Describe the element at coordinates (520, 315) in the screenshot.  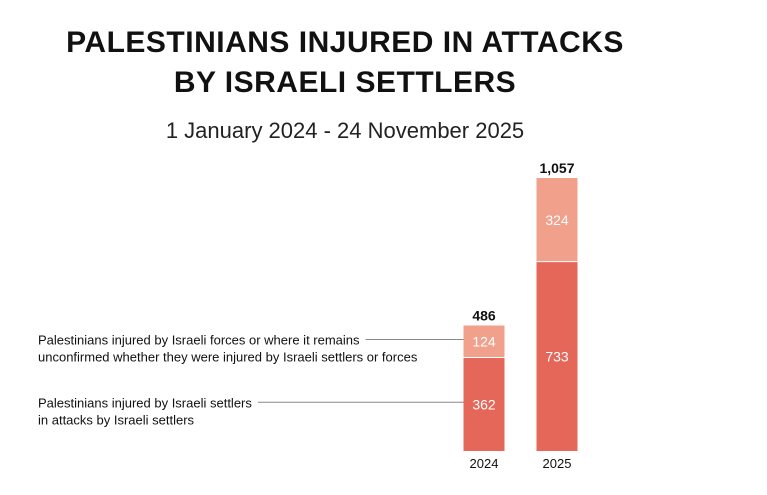
I see `plot-area: 362 124 486 2024 733 324 1,057 2025` at that location.